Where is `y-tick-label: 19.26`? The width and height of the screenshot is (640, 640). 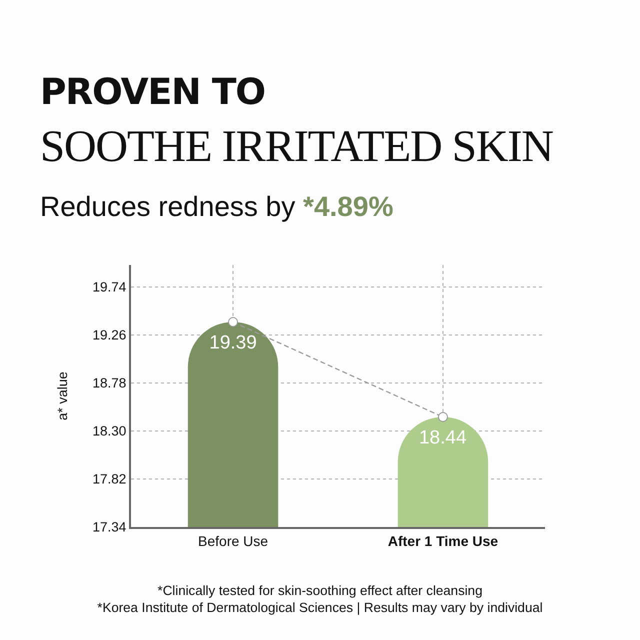 y-tick-label: 19.26 is located at coordinates (109, 335).